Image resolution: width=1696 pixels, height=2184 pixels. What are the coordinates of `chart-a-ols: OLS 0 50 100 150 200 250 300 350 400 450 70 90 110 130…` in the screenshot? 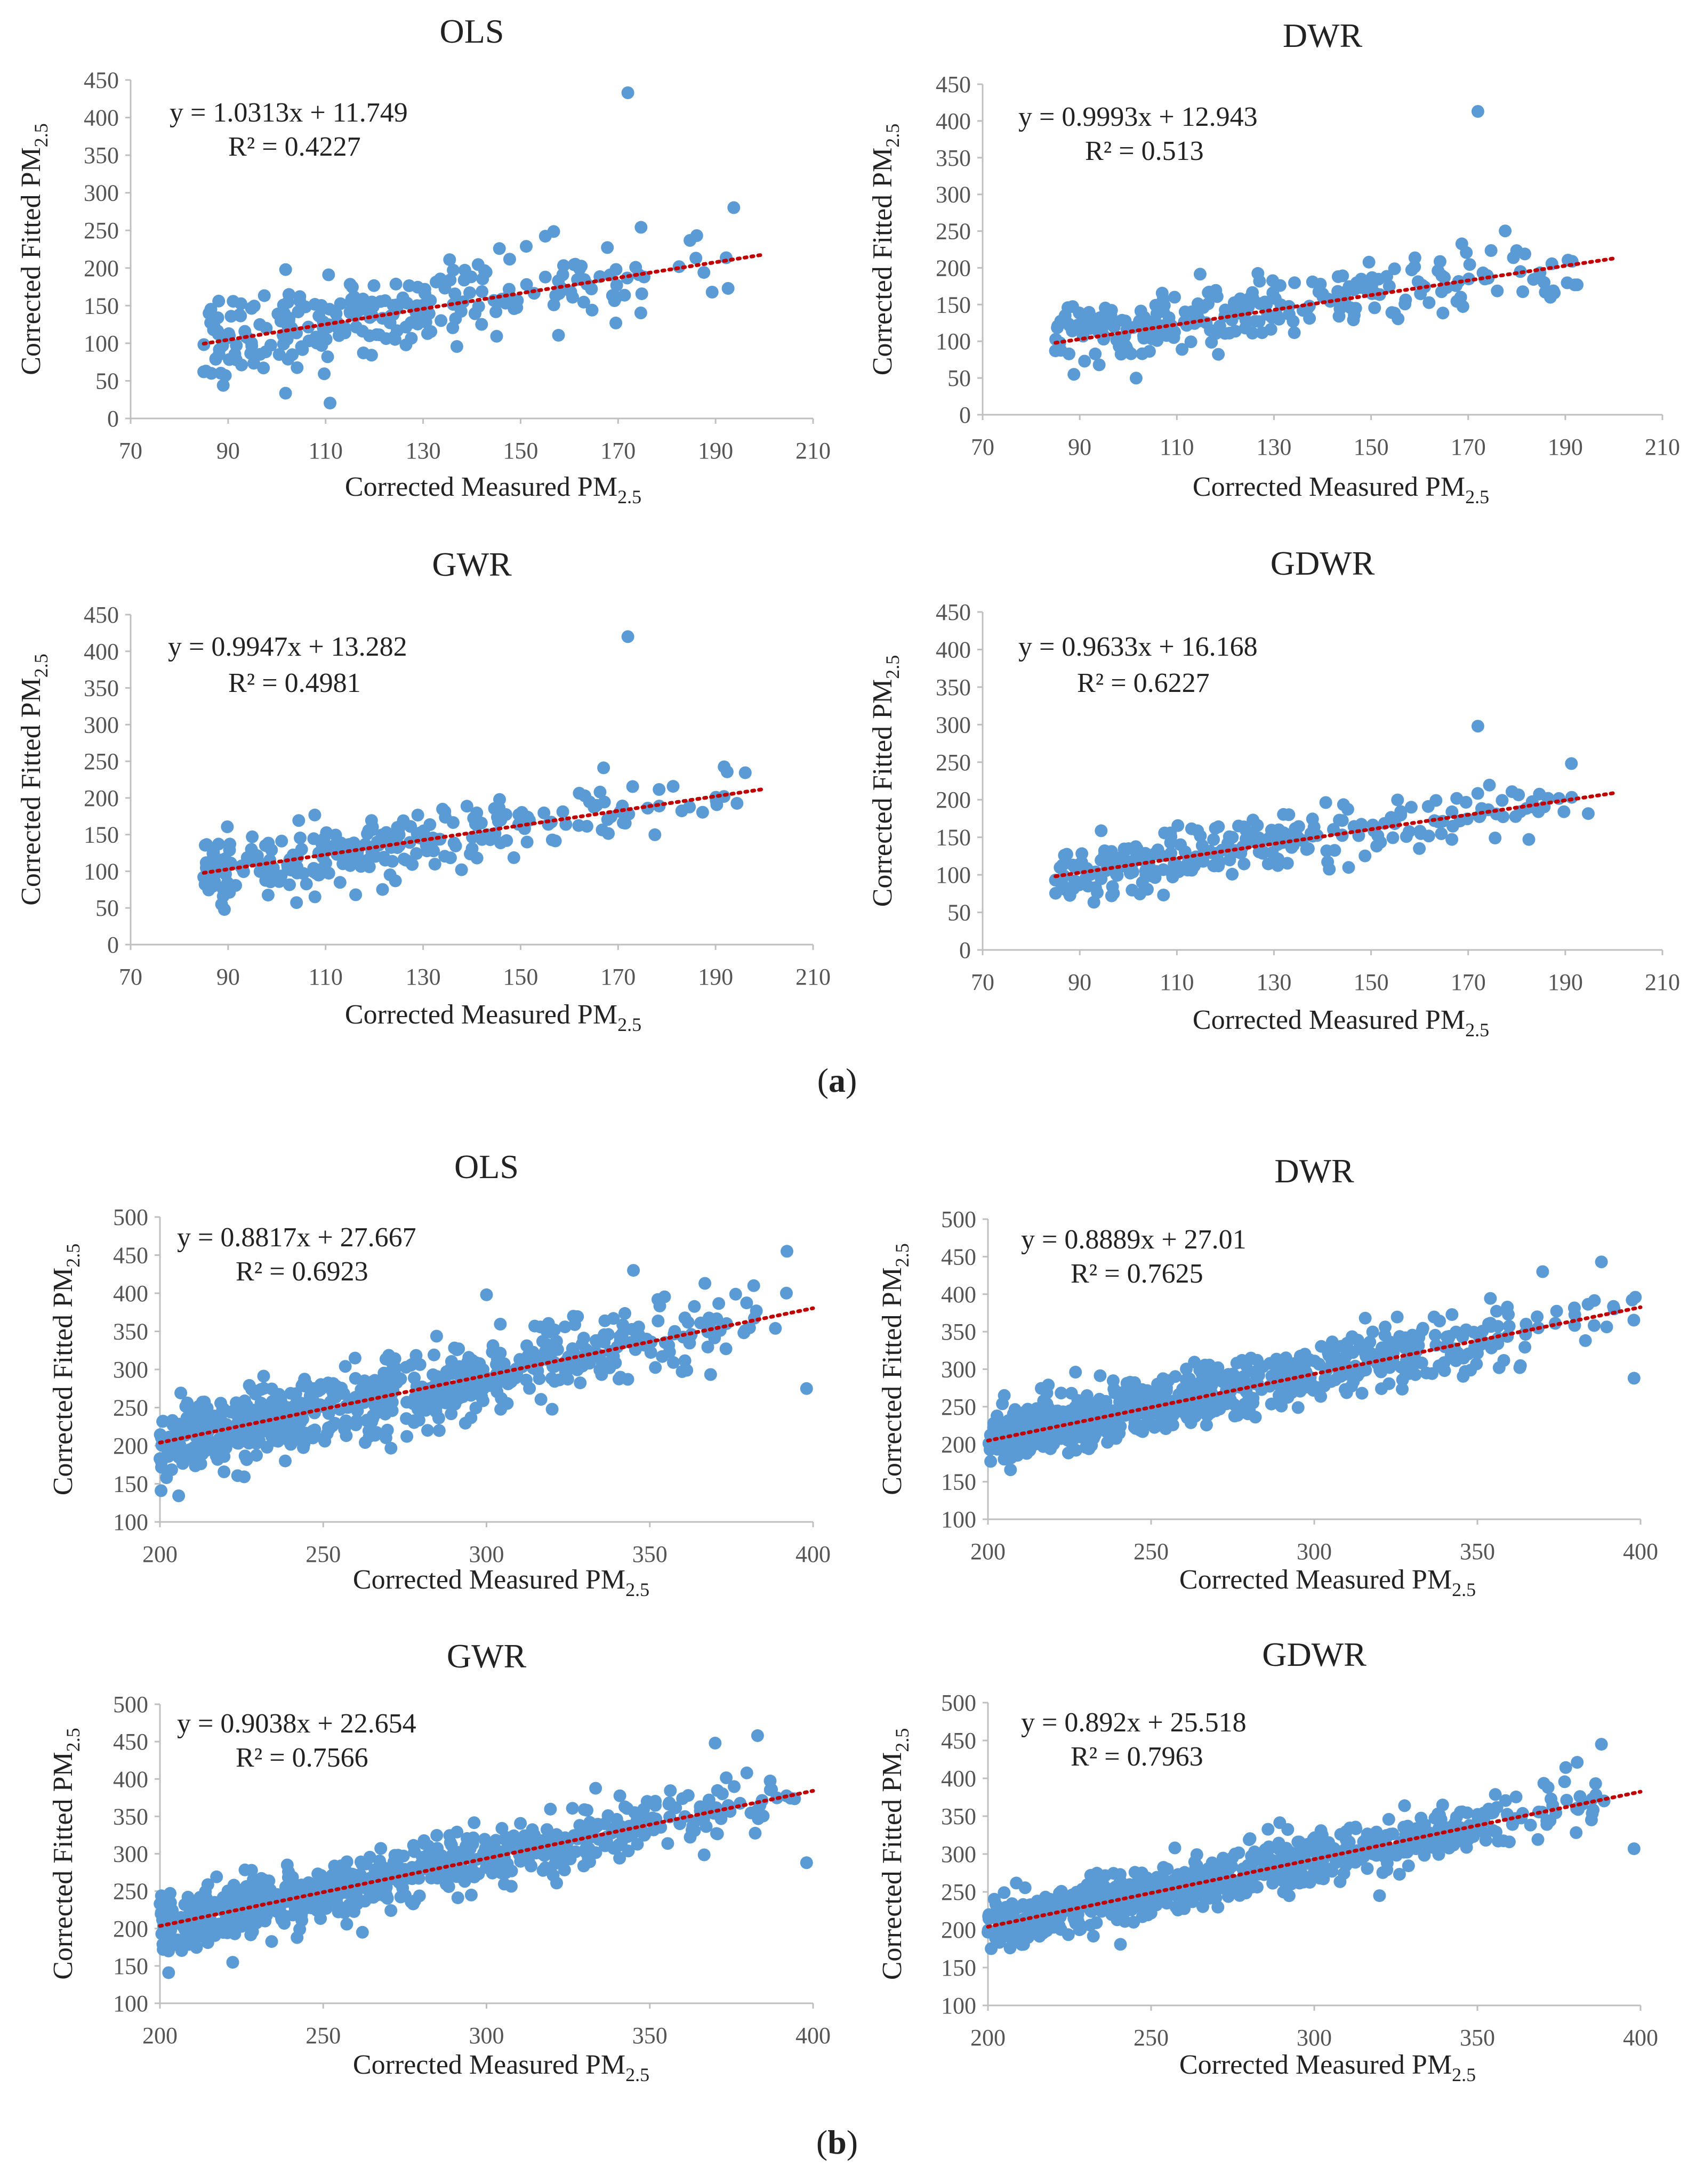 It's located at (424, 259).